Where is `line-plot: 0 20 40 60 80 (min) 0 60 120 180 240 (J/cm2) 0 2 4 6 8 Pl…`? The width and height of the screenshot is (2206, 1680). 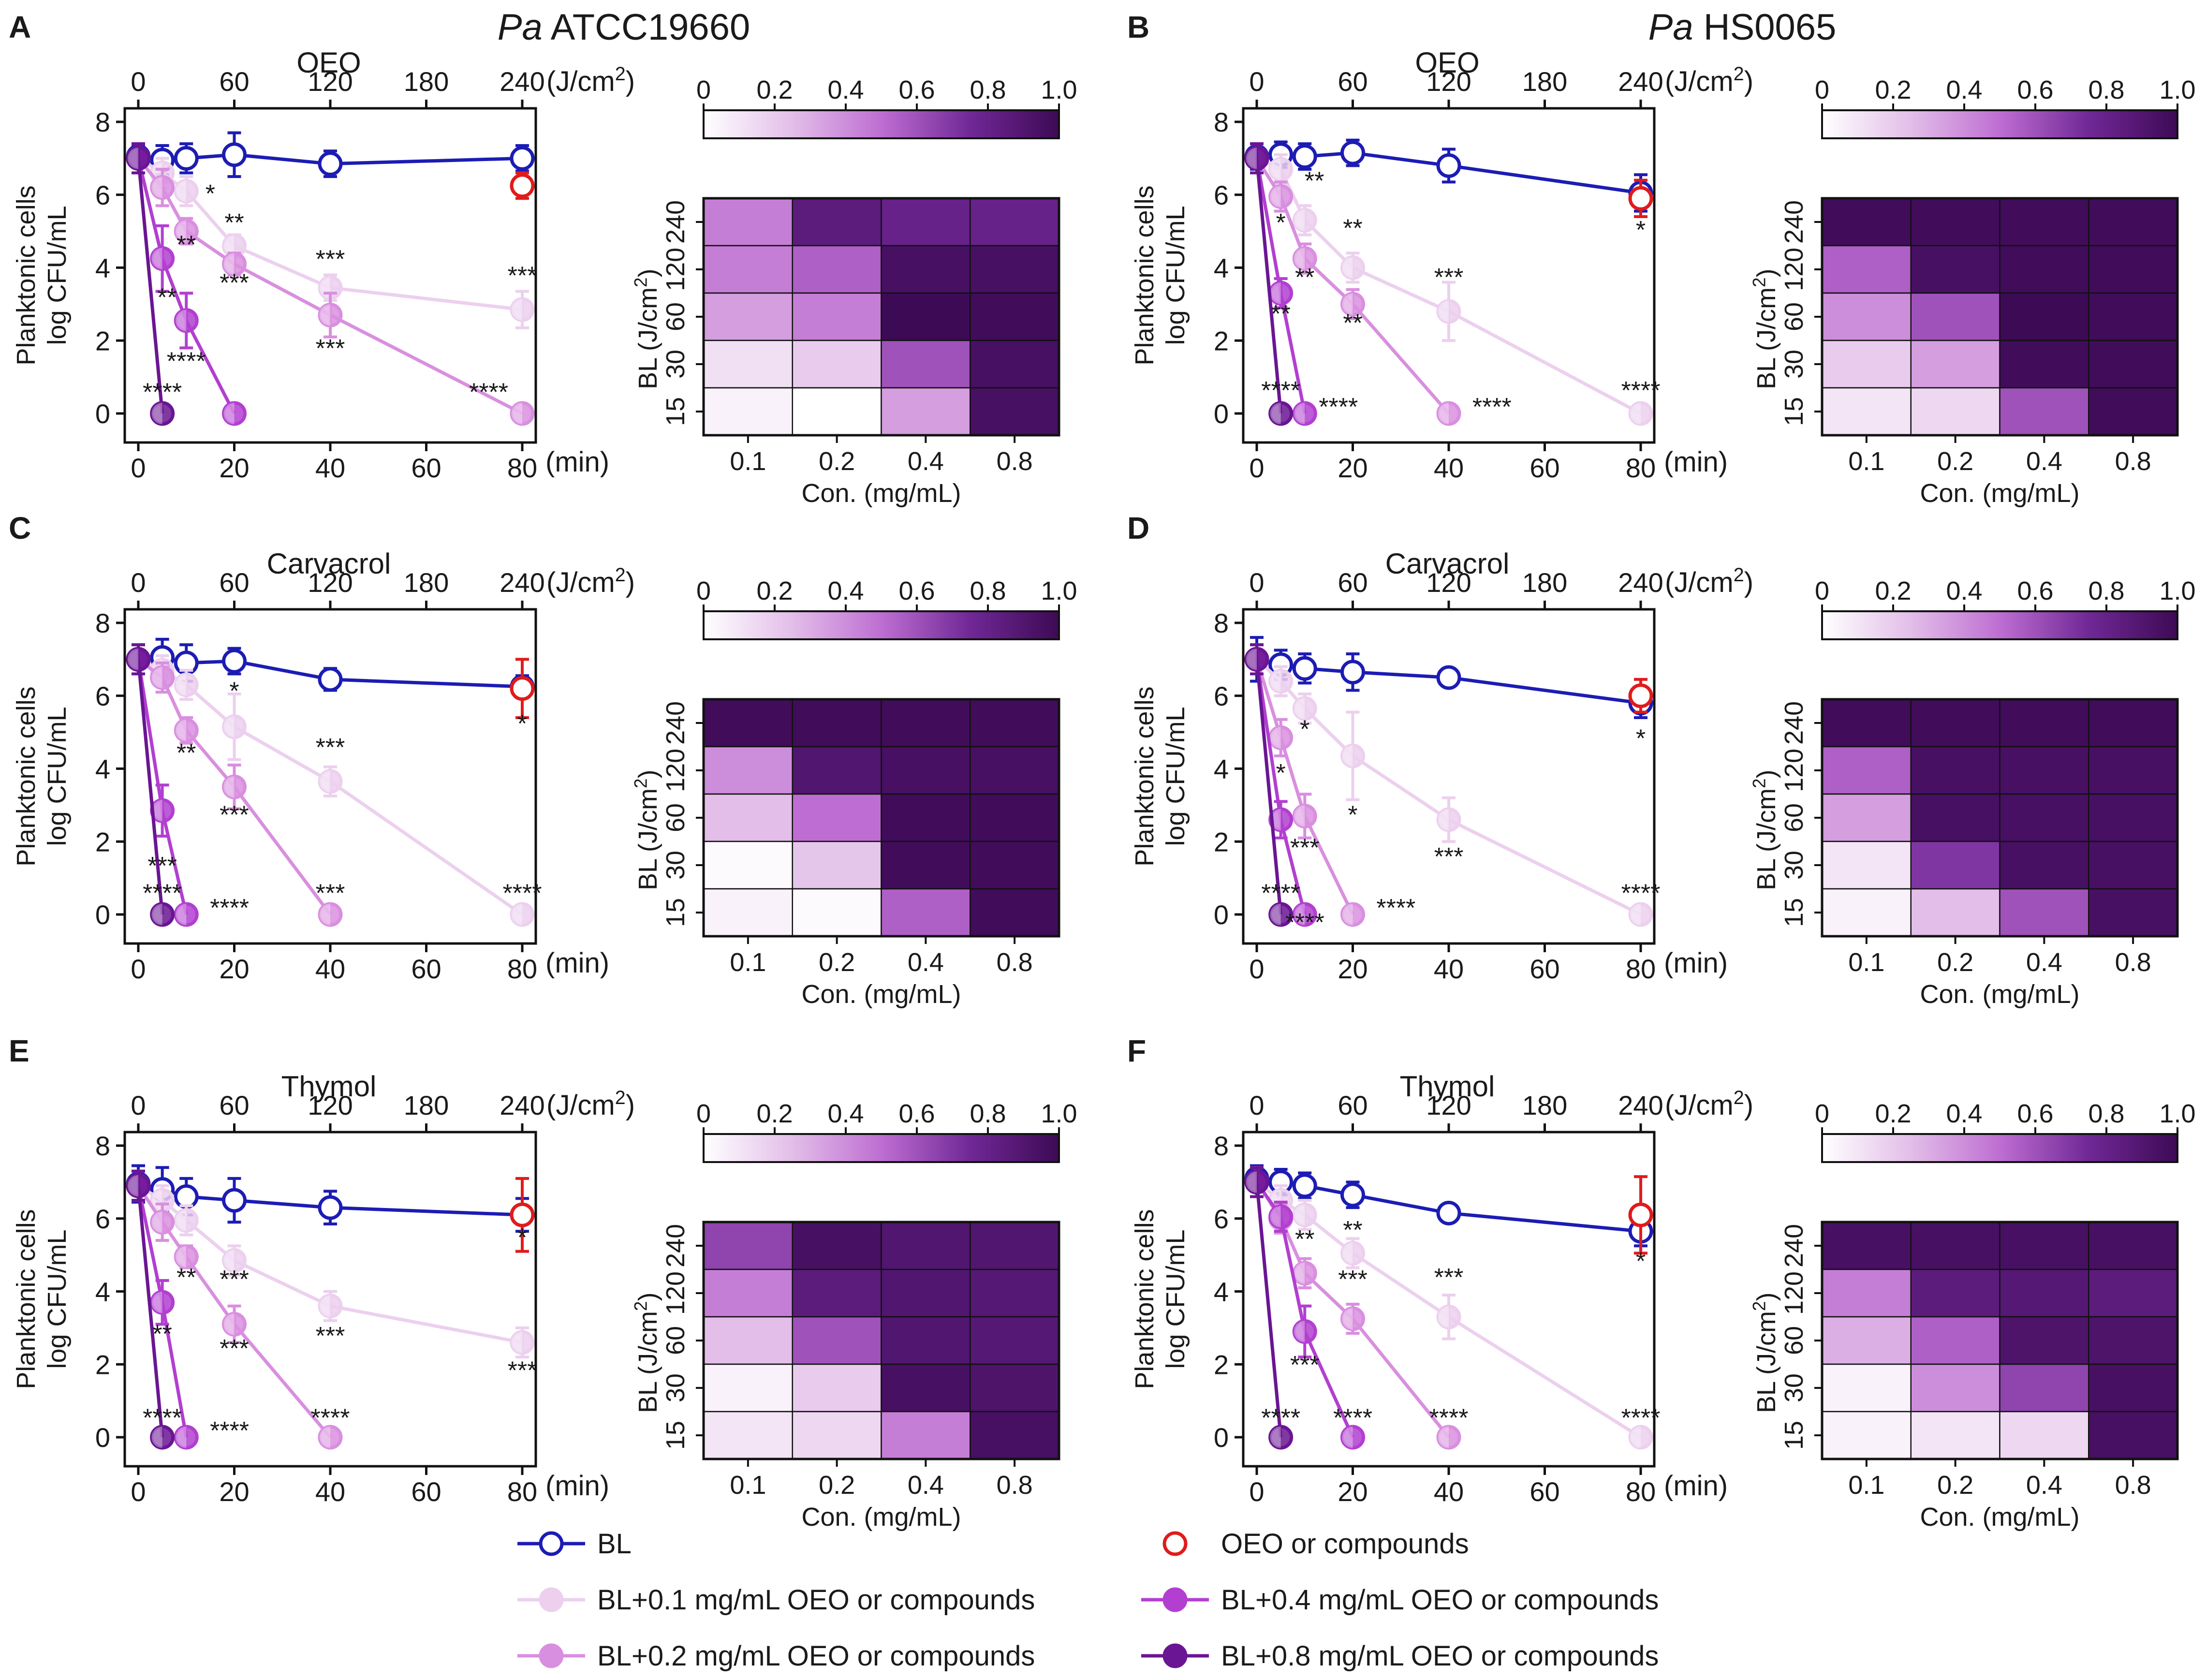
line-plot: 0 20 40 60 80 (min) 0 60 120 180 240 (J/cm2) 0 2 4 6 8 Pl… is located at coordinates (323, 273).